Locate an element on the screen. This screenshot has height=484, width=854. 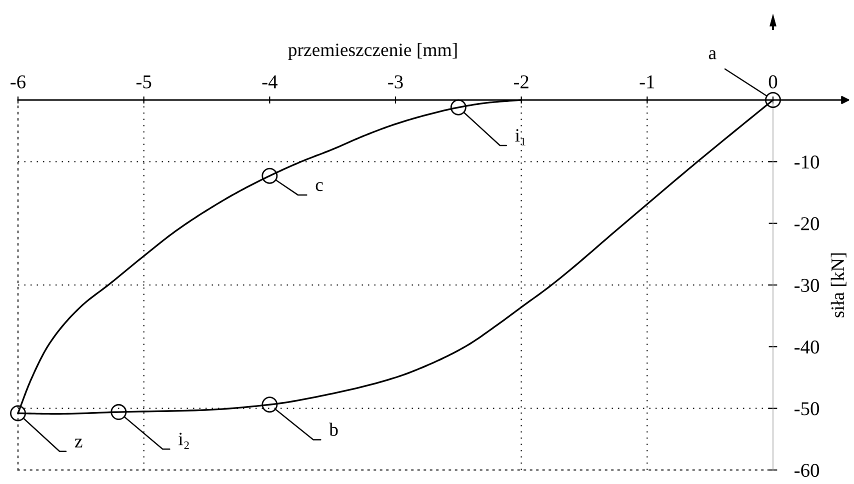
y-tick-label: -50 is located at coordinates (807, 409).